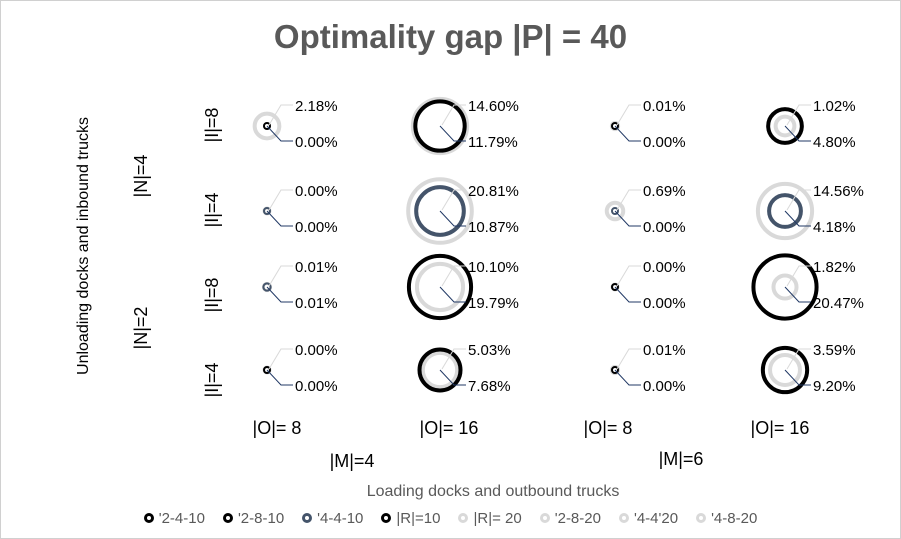 The image size is (901, 539). I want to click on o-col-label-3: |O|= 16, so click(780, 428).